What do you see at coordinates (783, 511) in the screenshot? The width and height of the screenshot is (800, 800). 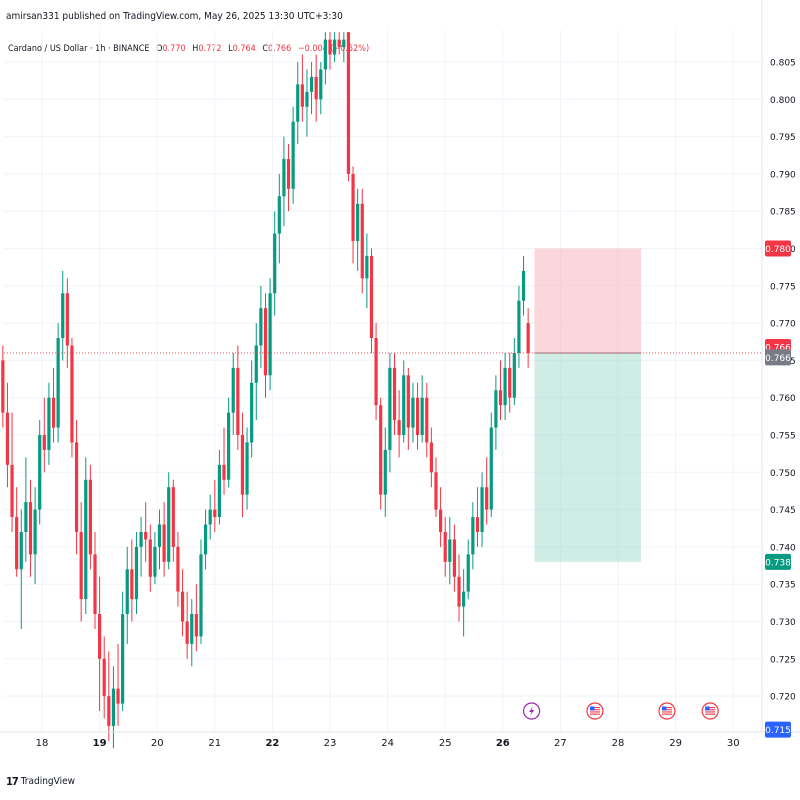 I see `y-tick-label: 0.745` at bounding box center [783, 511].